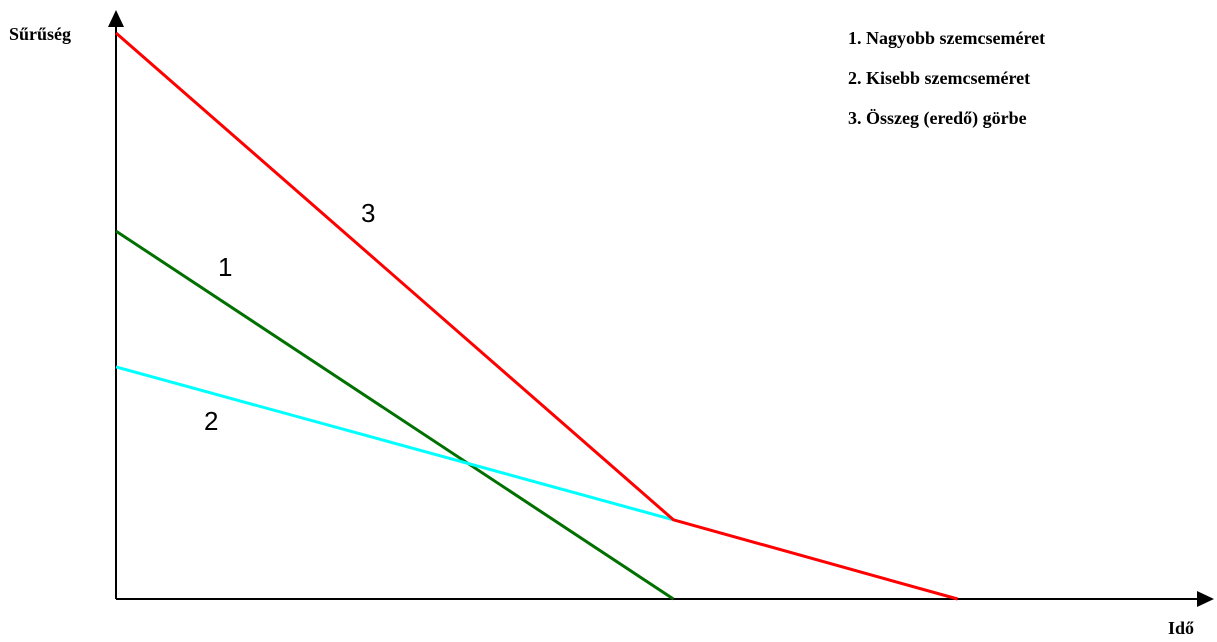 The width and height of the screenshot is (1217, 642). What do you see at coordinates (211, 421) in the screenshot?
I see `series-label-2: 2` at bounding box center [211, 421].